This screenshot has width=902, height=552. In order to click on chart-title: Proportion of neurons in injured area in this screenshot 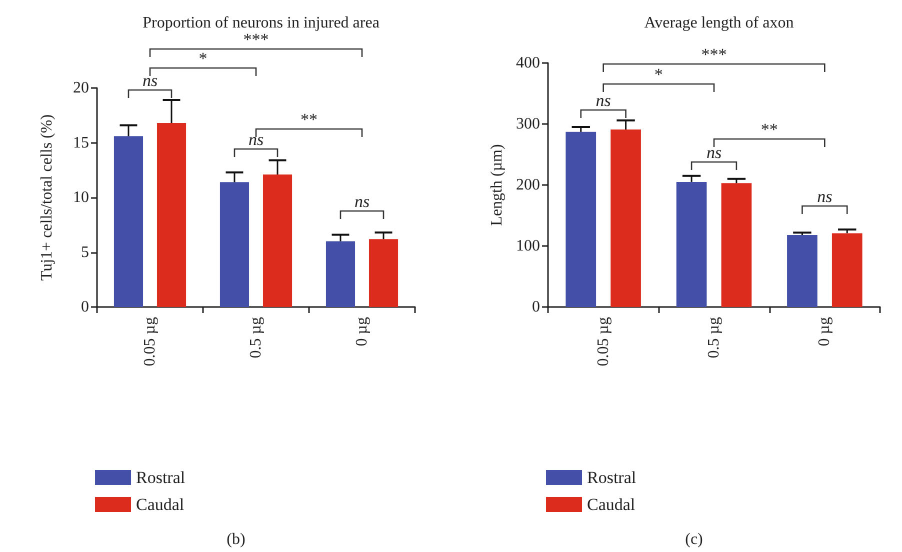, I will do `click(261, 23)`.